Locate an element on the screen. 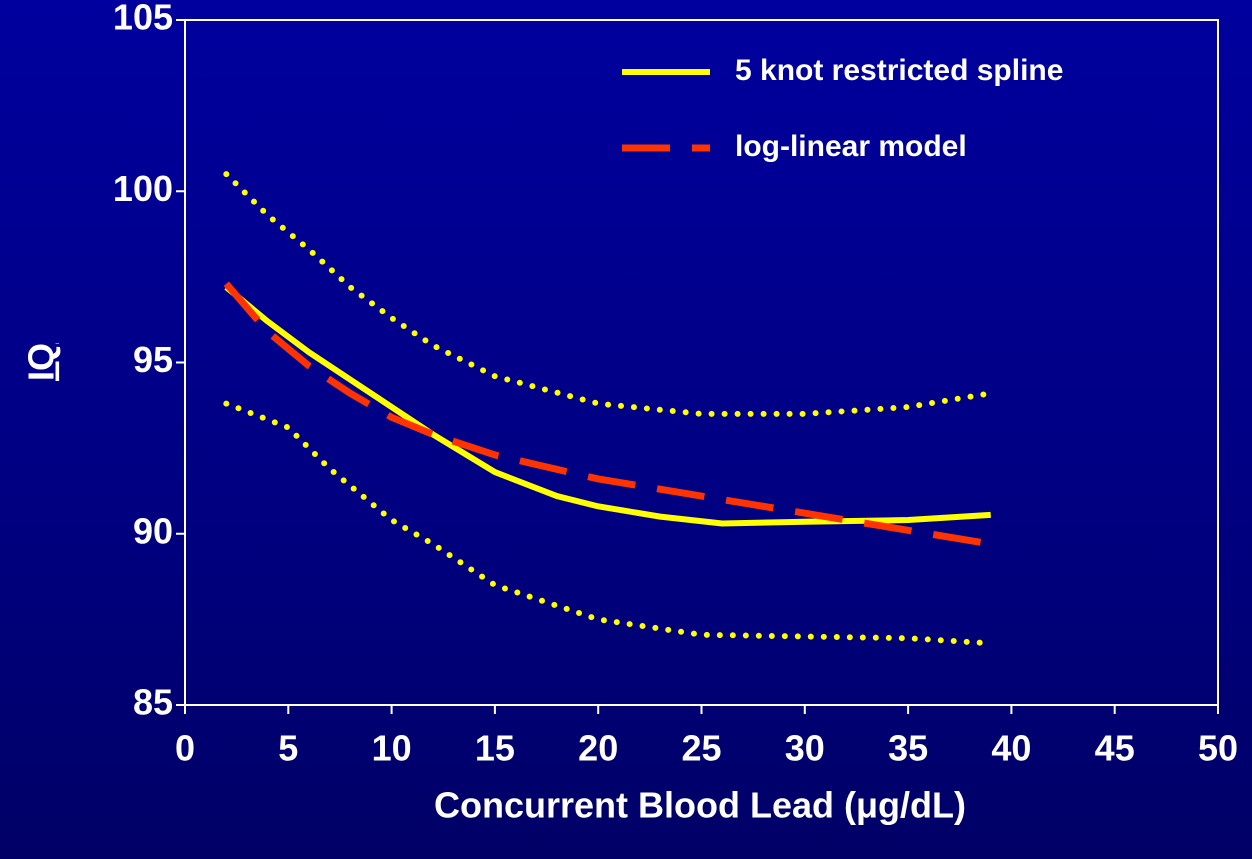 The width and height of the screenshot is (1252, 859). y-tick-label: 95 is located at coordinates (153, 359).